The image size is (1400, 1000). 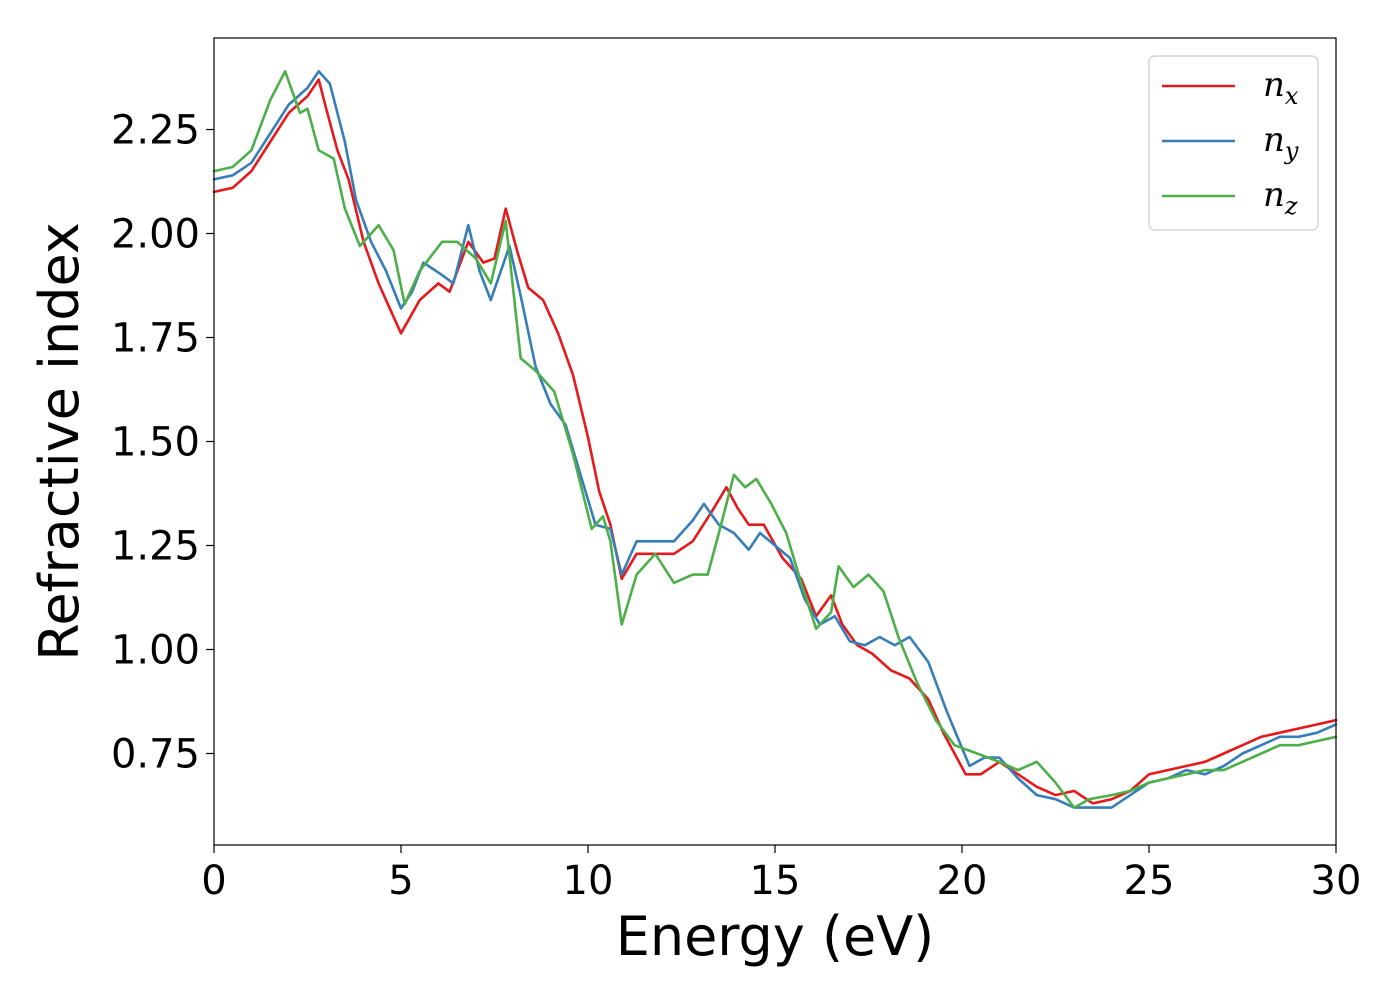 I want to click on legend: nx ny nz, so click(x=1233, y=143).